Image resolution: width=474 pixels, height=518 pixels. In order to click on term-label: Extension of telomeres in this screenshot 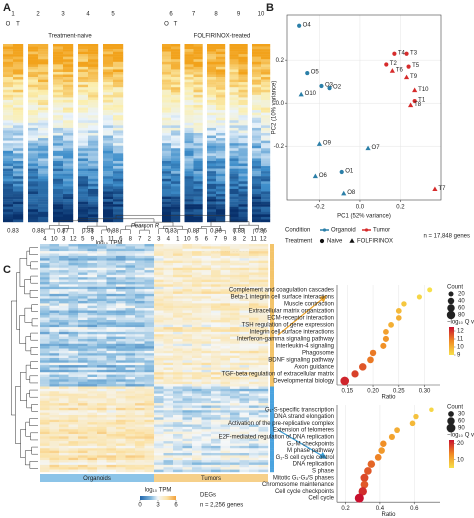, I will do `click(303, 431)`.